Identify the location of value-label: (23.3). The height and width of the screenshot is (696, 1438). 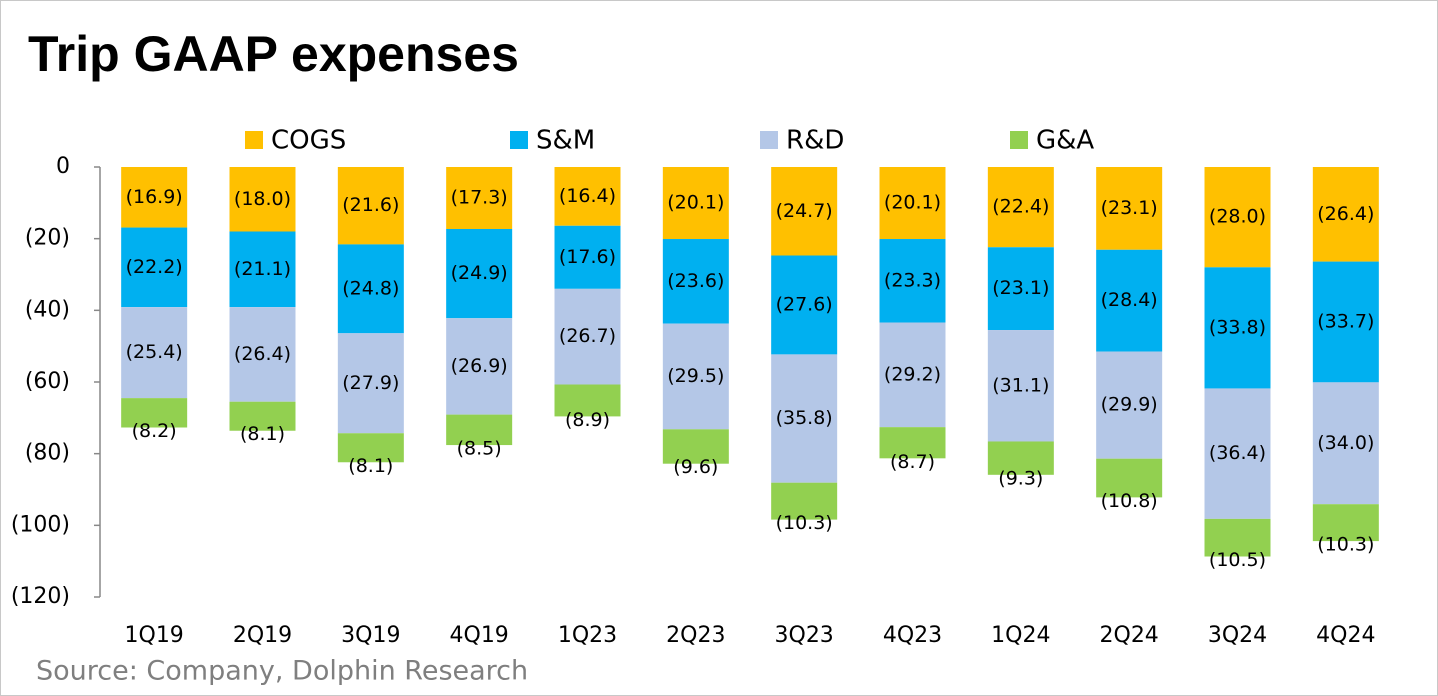
(912, 280).